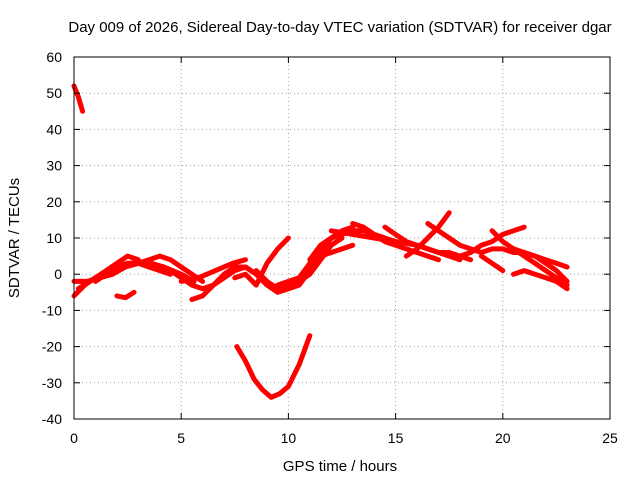 The height and width of the screenshot is (480, 640). Describe the element at coordinates (52, 383) in the screenshot. I see `y-tick-label: -30` at that location.